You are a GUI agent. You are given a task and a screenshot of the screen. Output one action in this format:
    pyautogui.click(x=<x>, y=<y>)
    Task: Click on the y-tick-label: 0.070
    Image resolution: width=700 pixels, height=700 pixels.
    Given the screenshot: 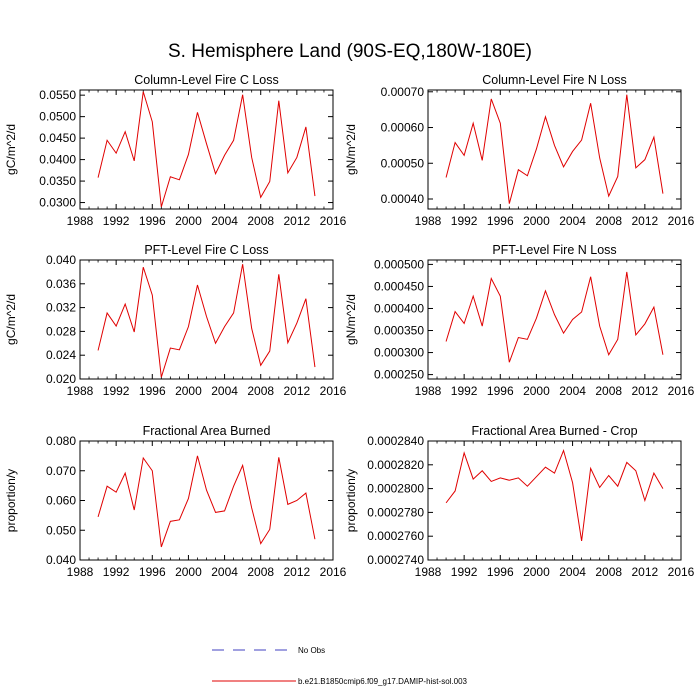 What is the action you would take?
    pyautogui.click(x=61, y=471)
    